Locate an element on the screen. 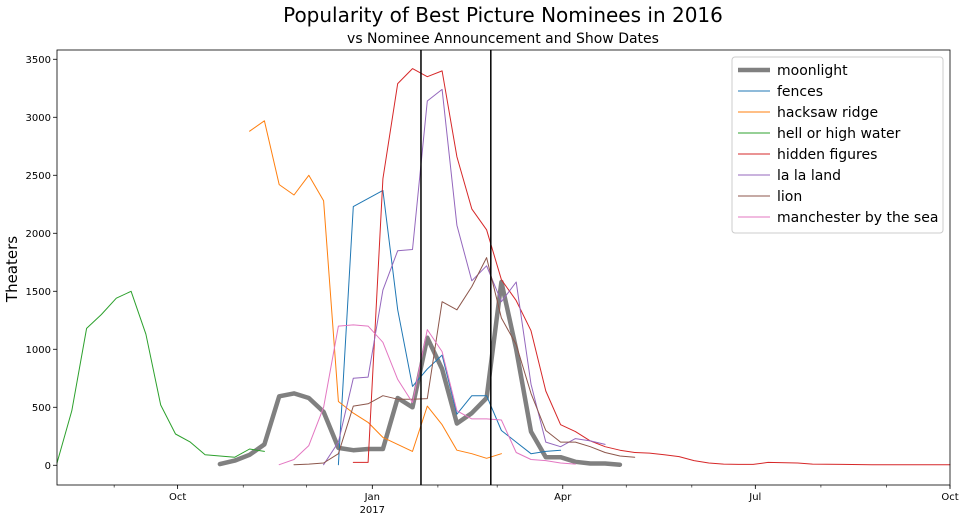  y-tick-label-0: 0 is located at coordinates (48, 466).